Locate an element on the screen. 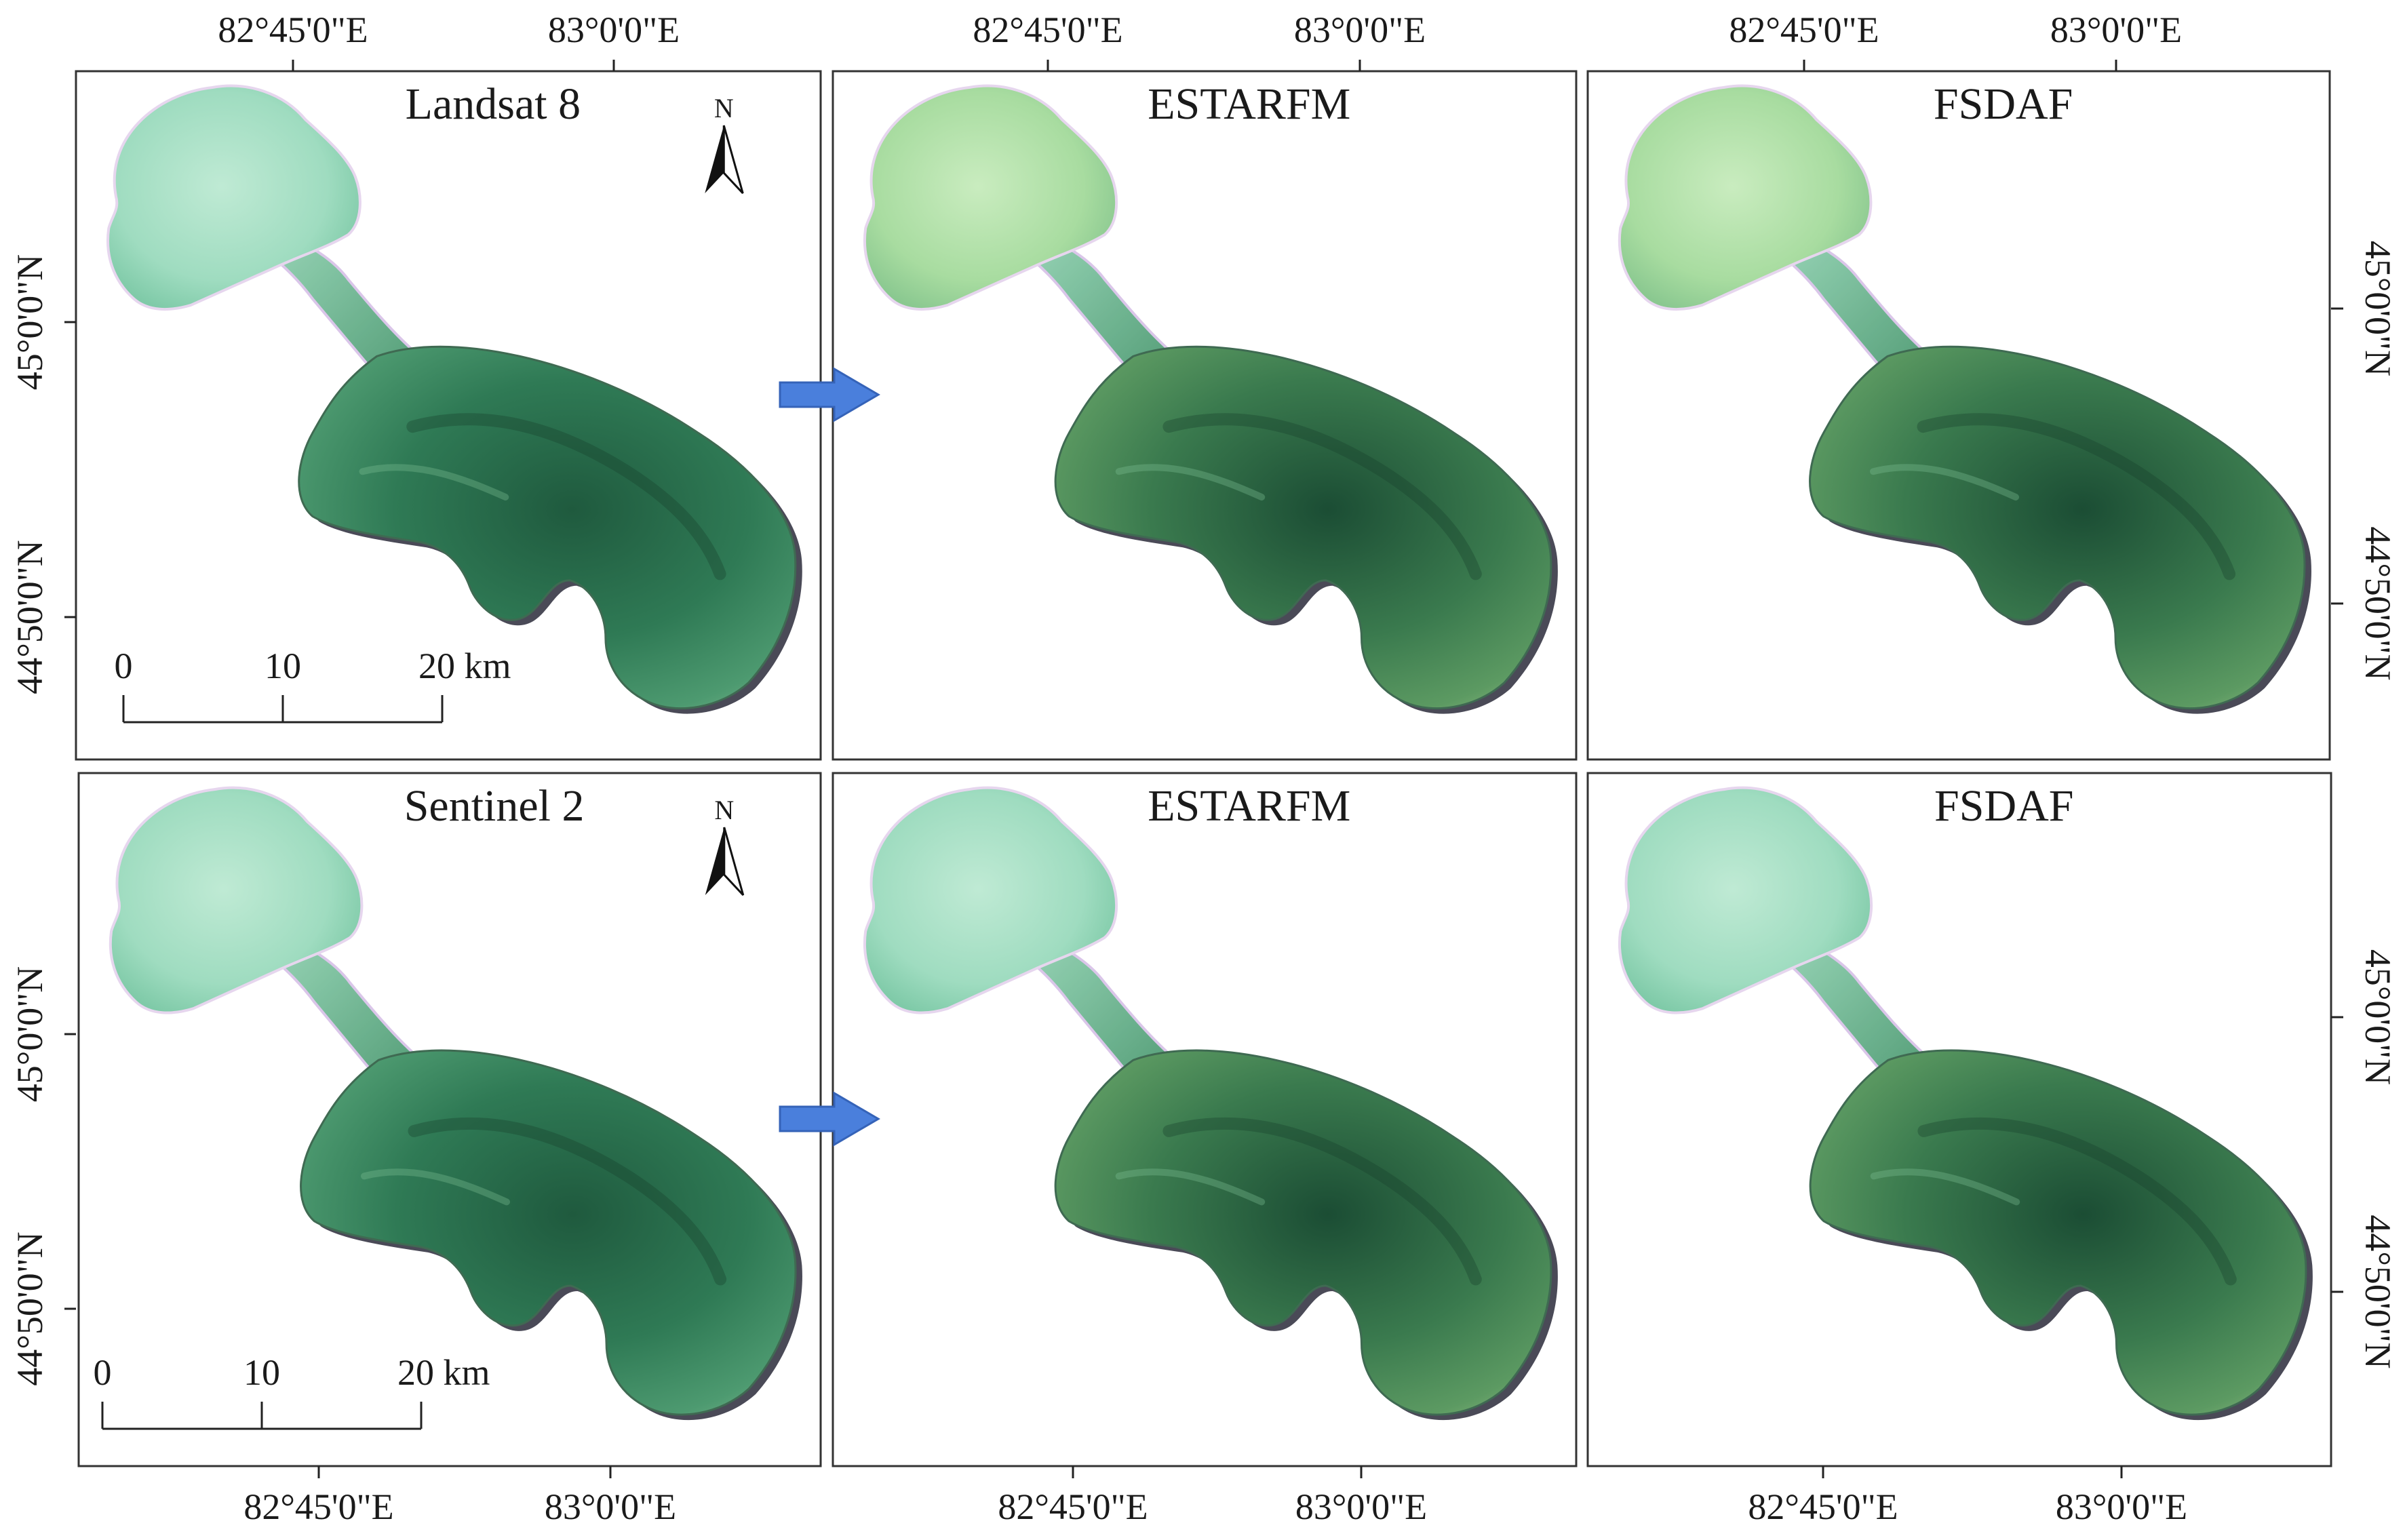  panel-title: Landsat 8 is located at coordinates (494, 104).